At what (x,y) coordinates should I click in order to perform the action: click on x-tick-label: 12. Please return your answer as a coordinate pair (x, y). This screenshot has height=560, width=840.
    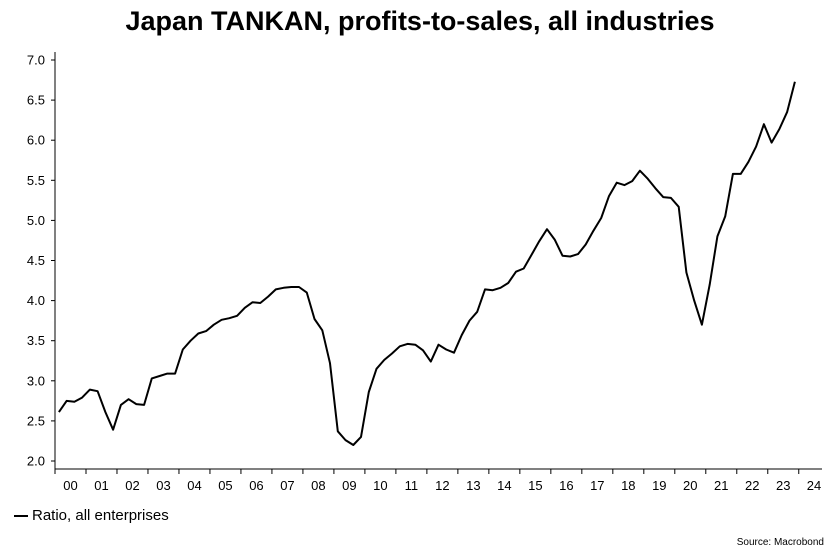
    Looking at the image, I should click on (442, 485).